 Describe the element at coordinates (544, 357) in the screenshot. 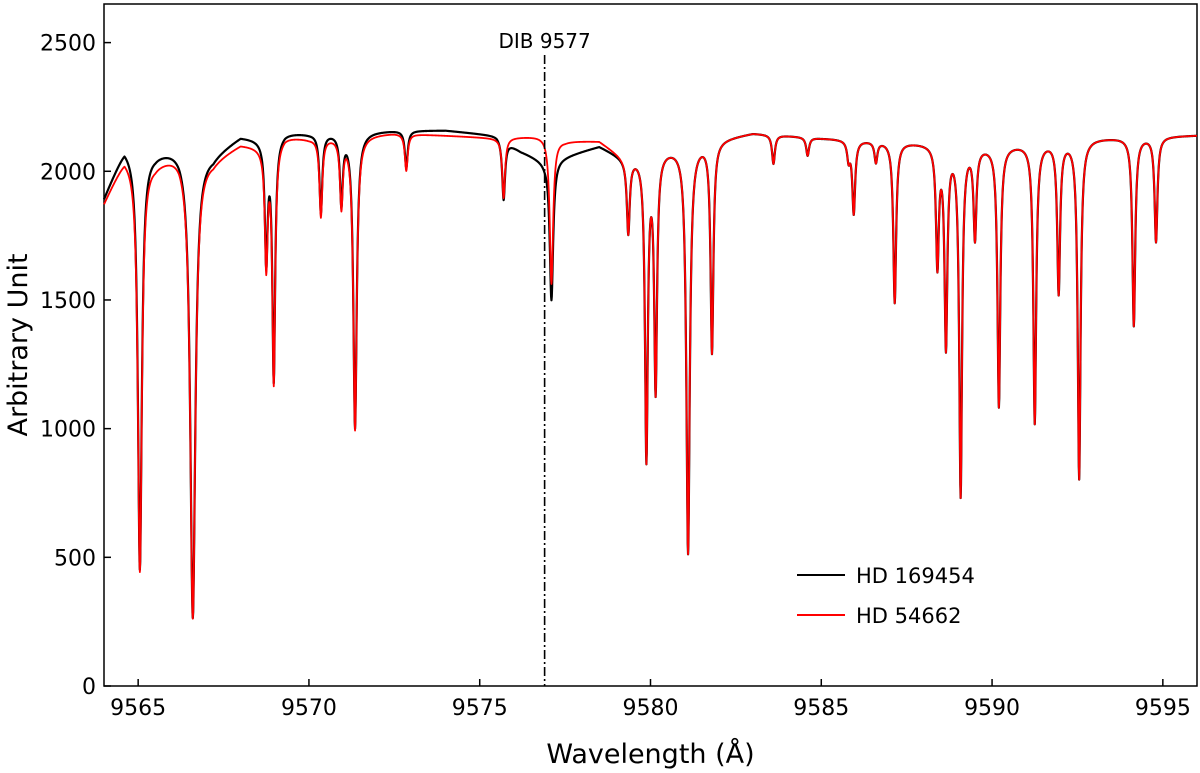

I see `dib-annotation: DIB 9577` at that location.